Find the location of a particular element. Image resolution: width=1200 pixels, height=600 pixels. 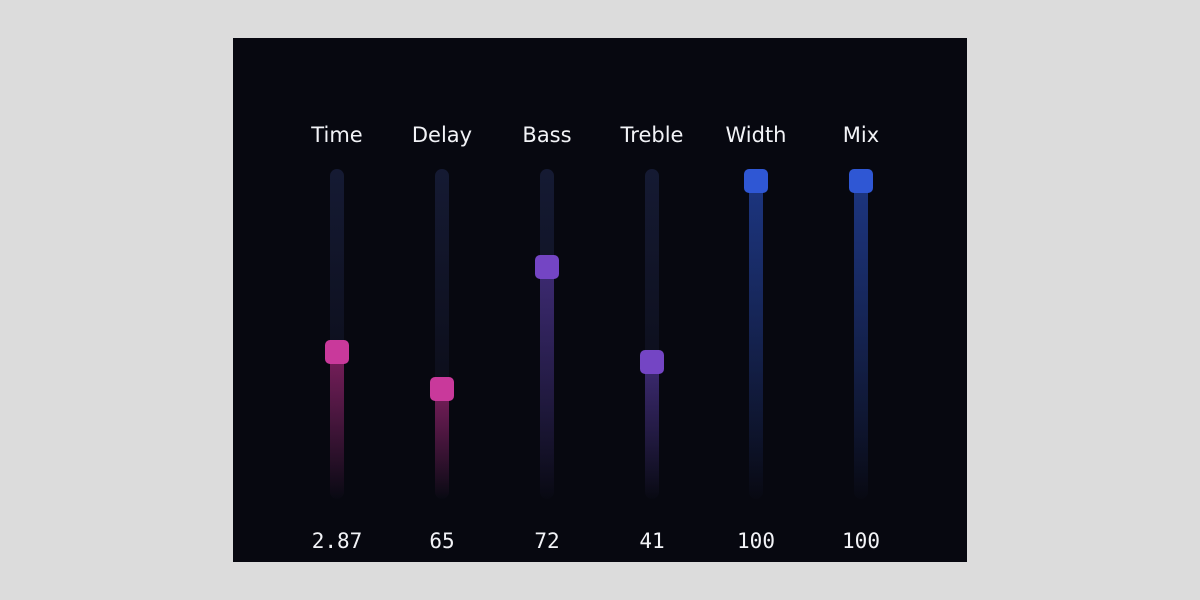

slider-label-width: Width is located at coordinates (756, 135).